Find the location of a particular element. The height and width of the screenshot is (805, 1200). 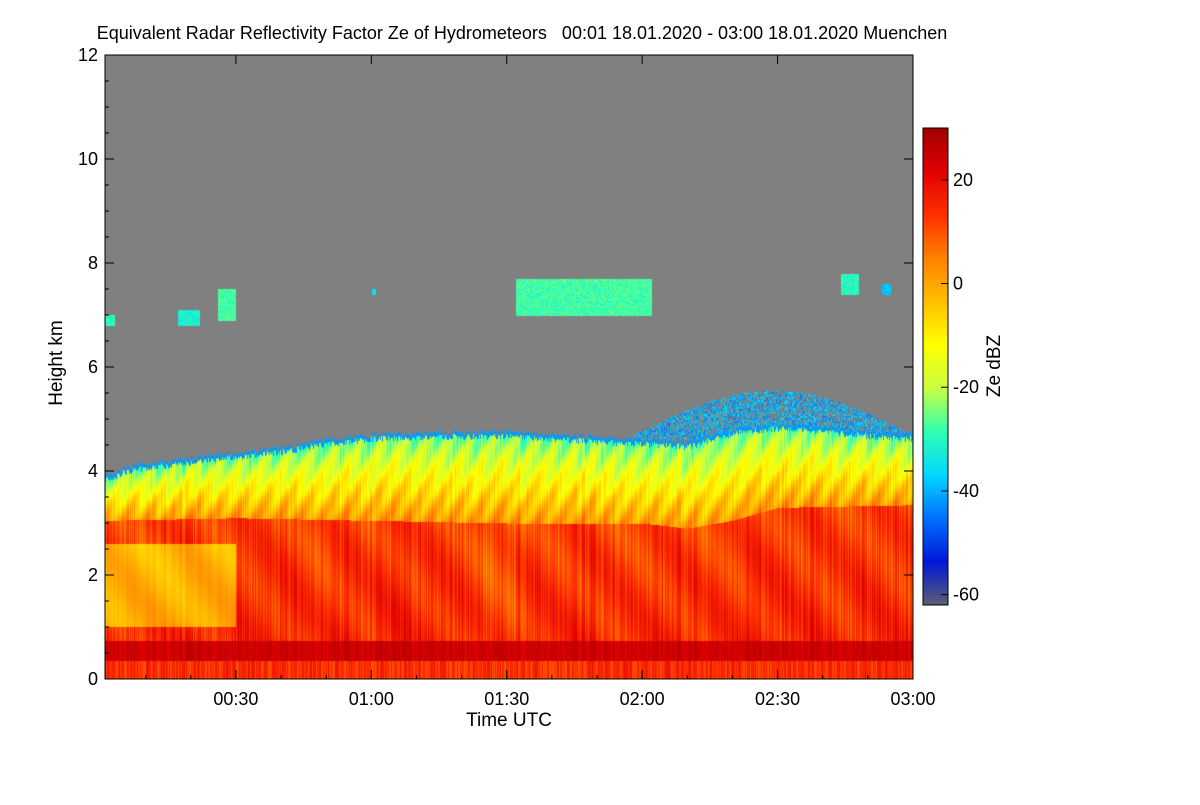

colorbar-tick-label: -60 is located at coordinates (966, 595).